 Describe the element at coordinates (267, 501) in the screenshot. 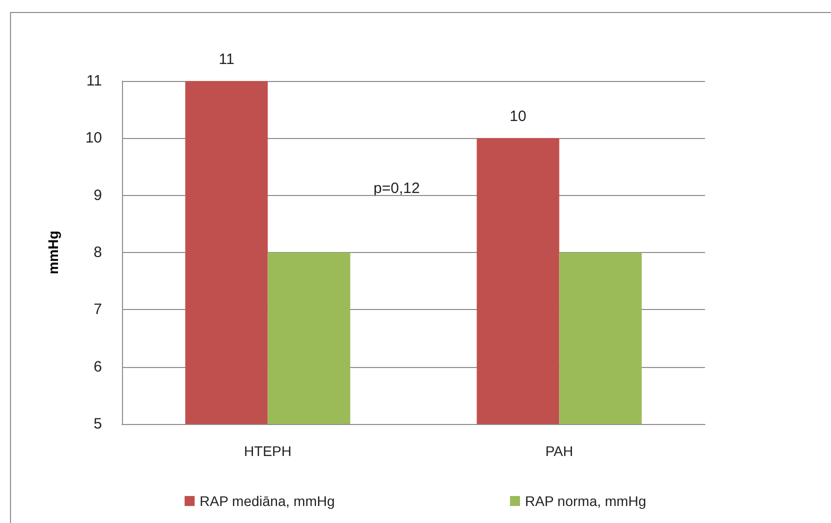

I see `legend-label: RAP mediāna, mmHg` at that location.